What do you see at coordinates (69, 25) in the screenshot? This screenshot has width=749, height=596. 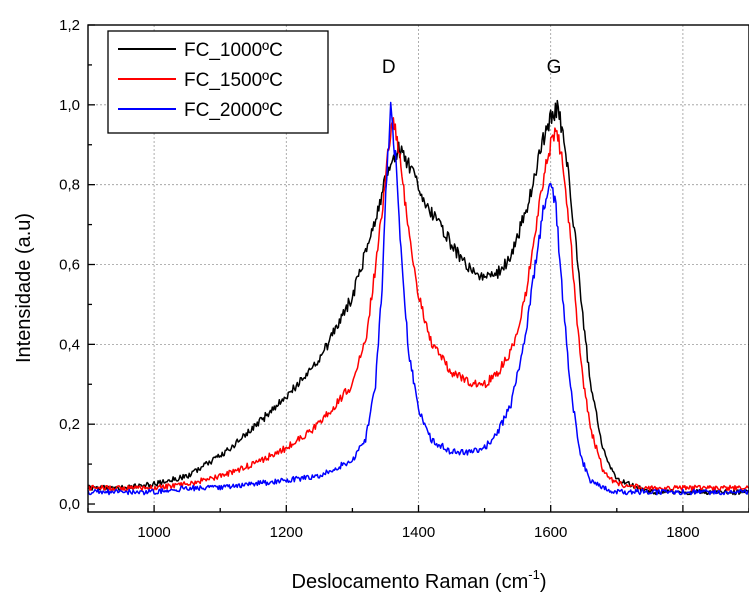 I see `y-tick-label: 1,2` at bounding box center [69, 25].